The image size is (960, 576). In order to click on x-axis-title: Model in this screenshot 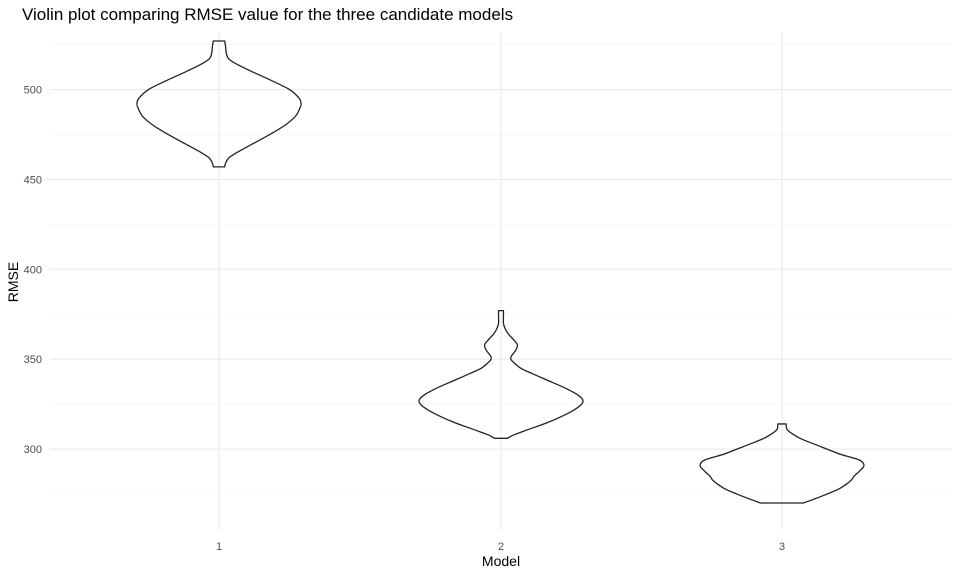, I will do `click(501, 561)`.